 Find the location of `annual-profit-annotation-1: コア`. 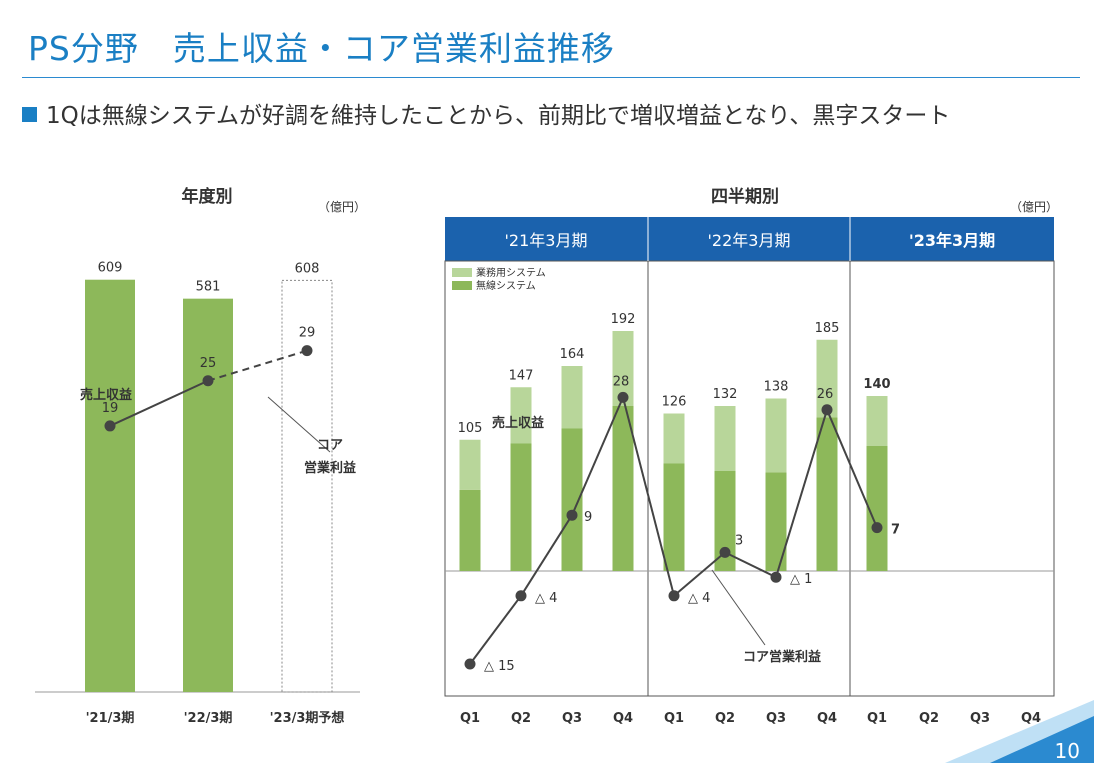

annual-profit-annotation-1: コア is located at coordinates (330, 445).